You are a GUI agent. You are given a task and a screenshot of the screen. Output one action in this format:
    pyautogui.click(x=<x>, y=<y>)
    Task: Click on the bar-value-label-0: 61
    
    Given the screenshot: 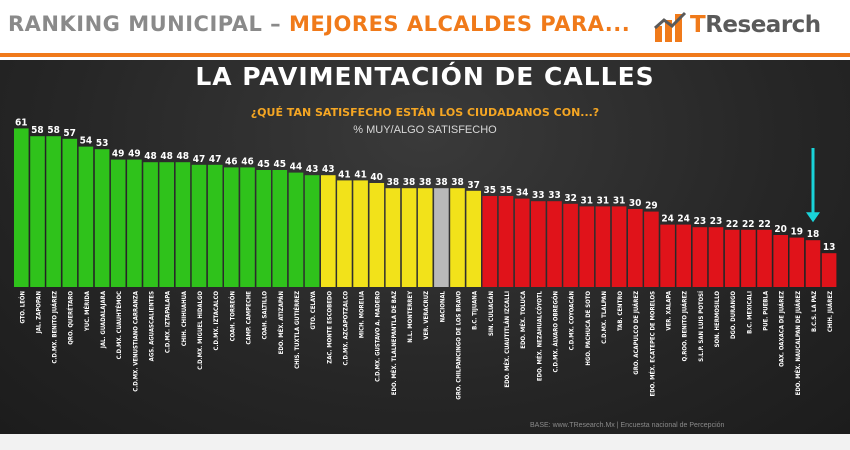 What is the action you would take?
    pyautogui.click(x=21, y=122)
    